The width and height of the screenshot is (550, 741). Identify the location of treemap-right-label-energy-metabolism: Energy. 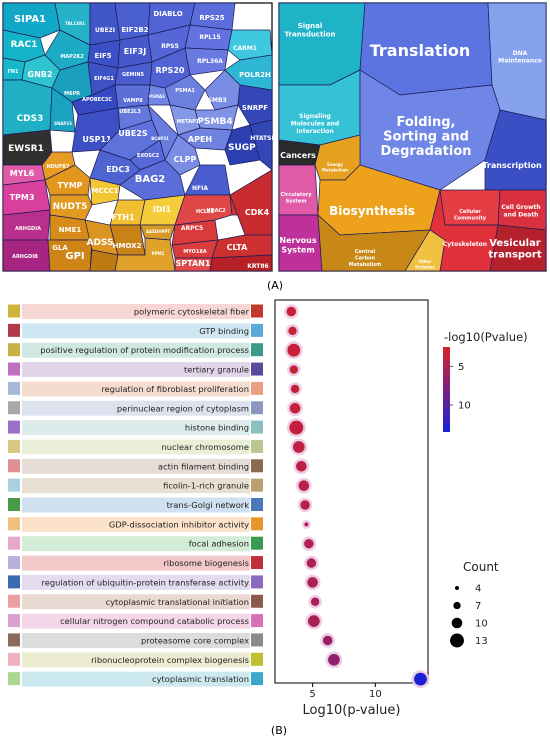
(335, 164).